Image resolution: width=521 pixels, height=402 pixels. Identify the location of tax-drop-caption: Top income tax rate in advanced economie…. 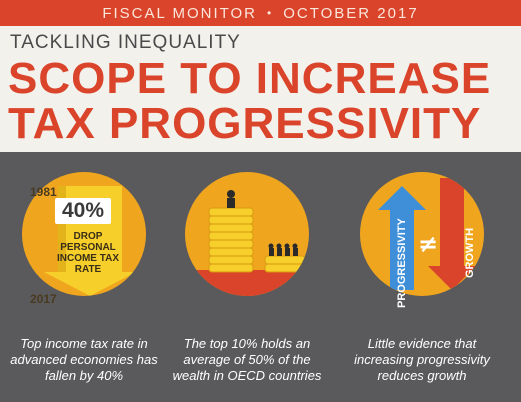
(84, 359).